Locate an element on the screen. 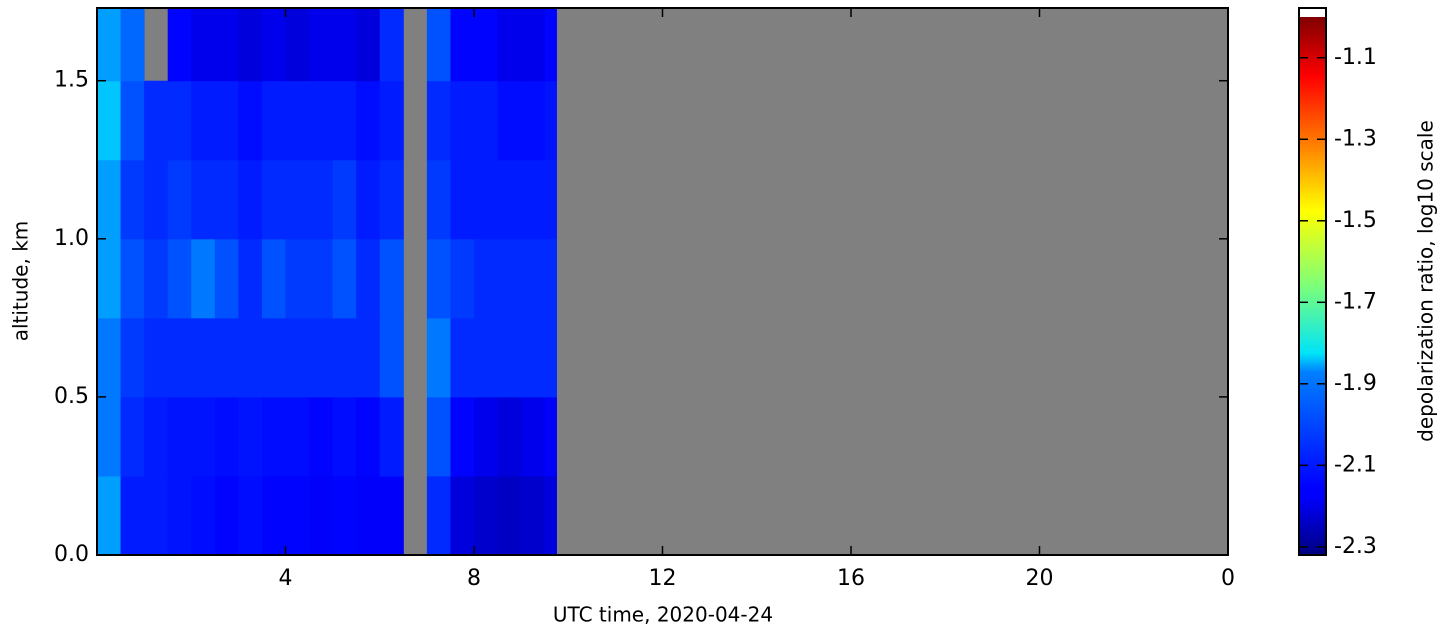 This screenshot has width=1454, height=630. x-tick-label: 16 is located at coordinates (851, 578).